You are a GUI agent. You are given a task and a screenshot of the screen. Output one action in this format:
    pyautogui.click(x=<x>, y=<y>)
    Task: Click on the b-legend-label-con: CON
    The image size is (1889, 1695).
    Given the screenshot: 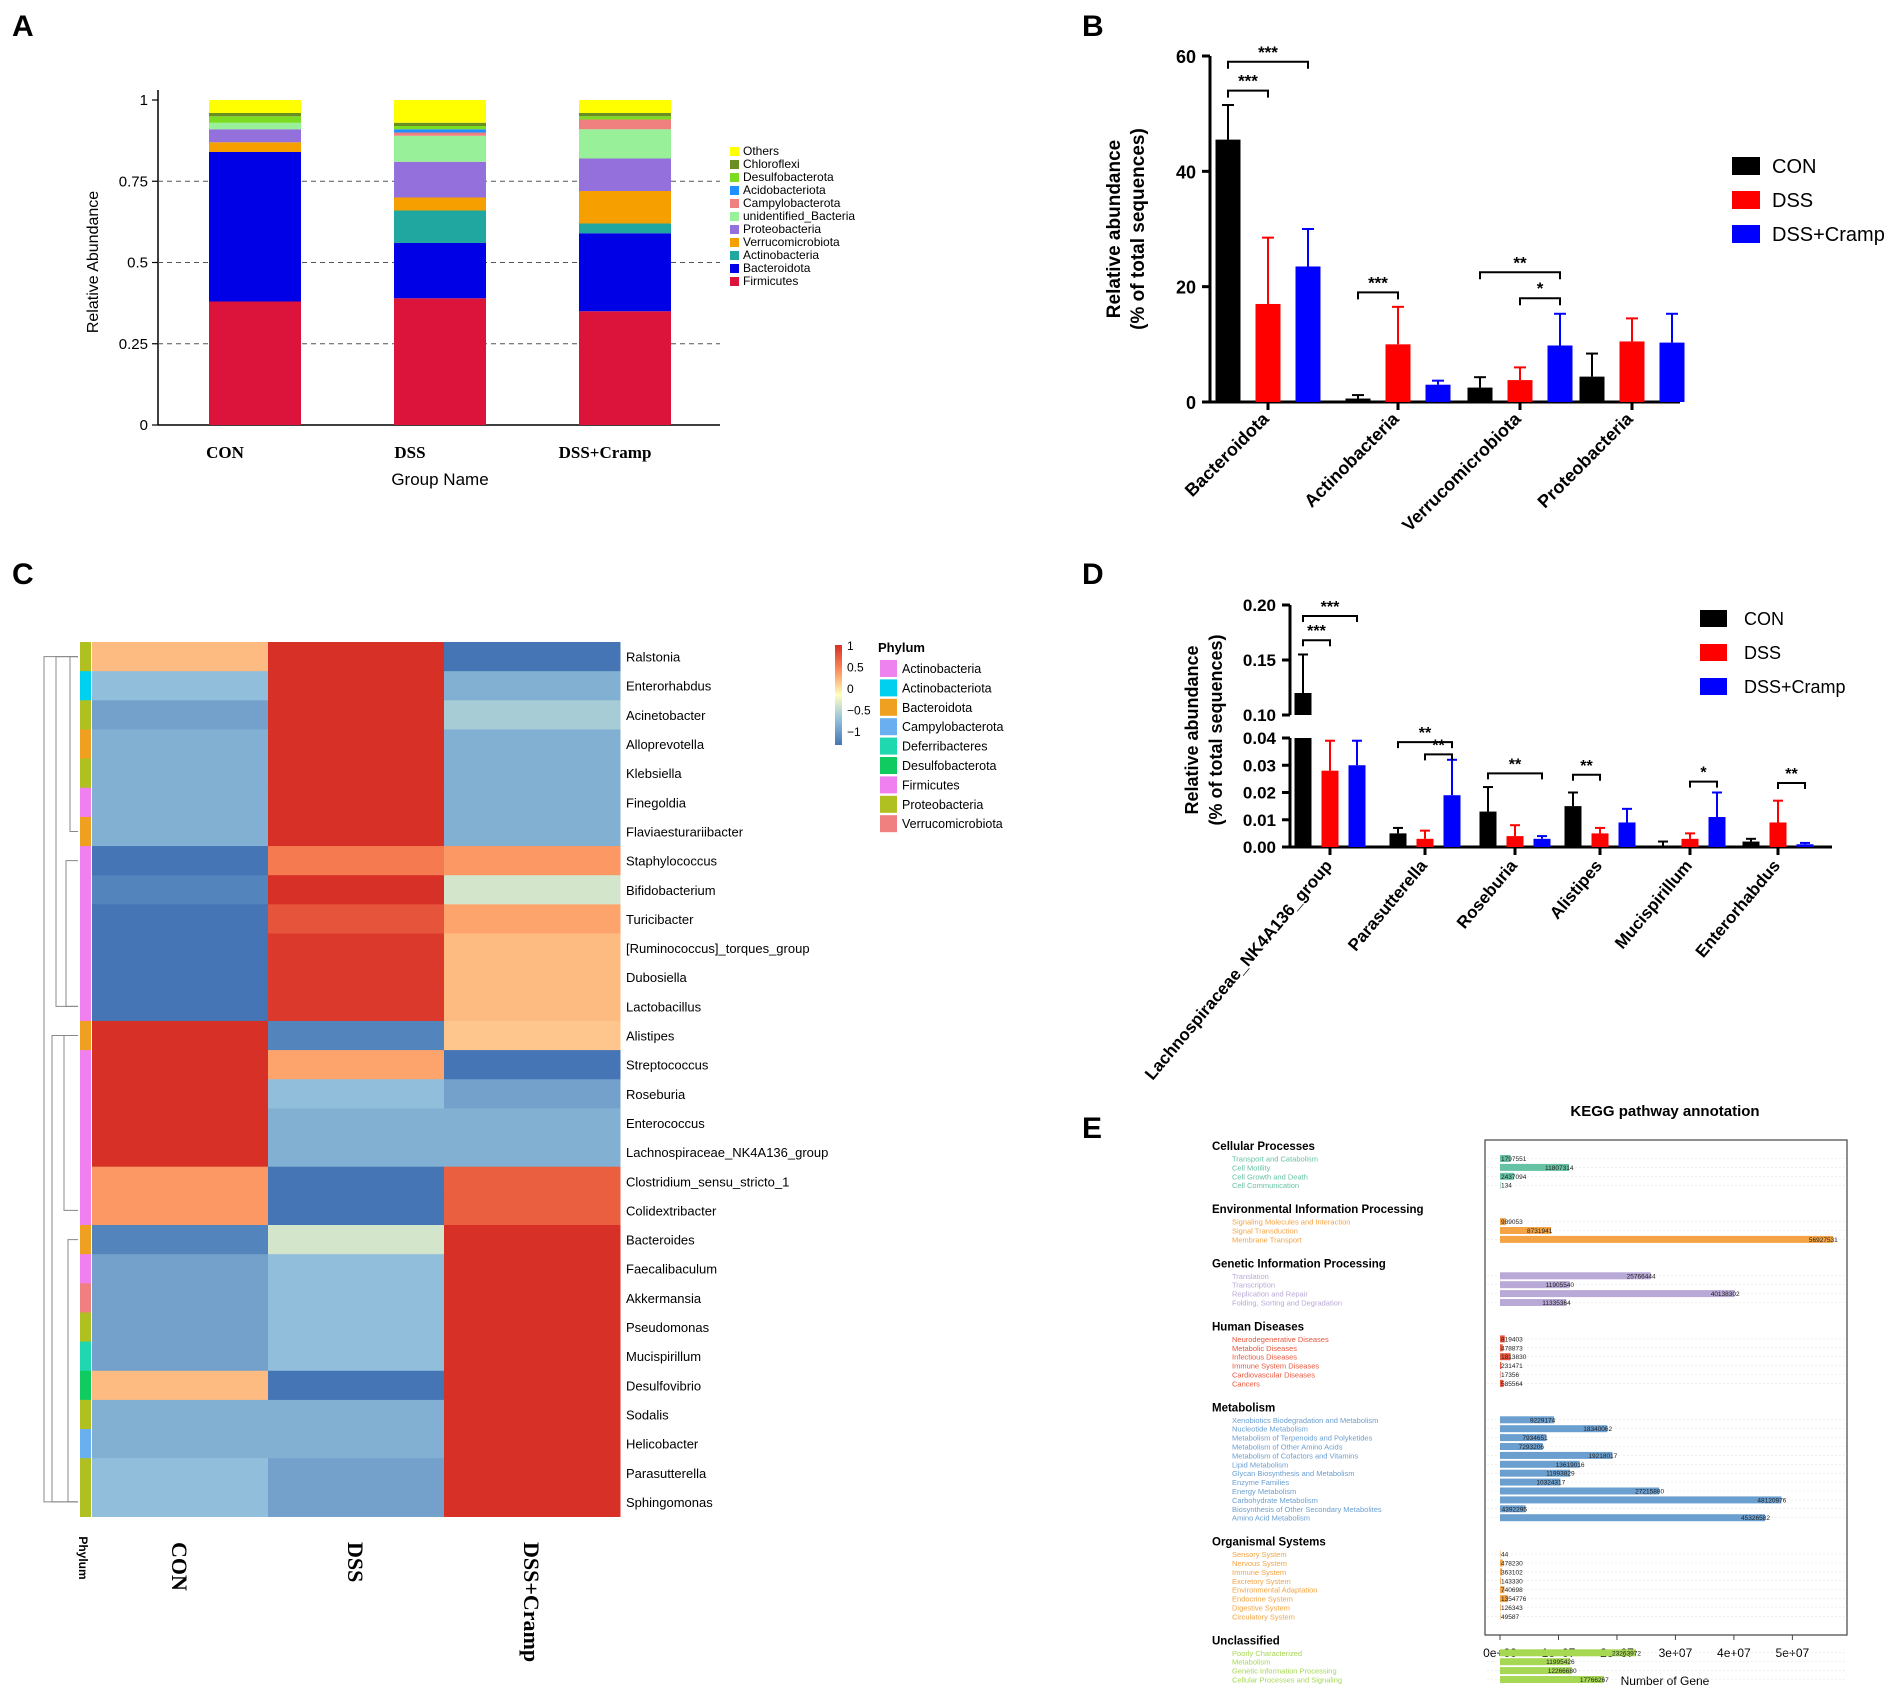 What is the action you would take?
    pyautogui.click(x=1794, y=167)
    